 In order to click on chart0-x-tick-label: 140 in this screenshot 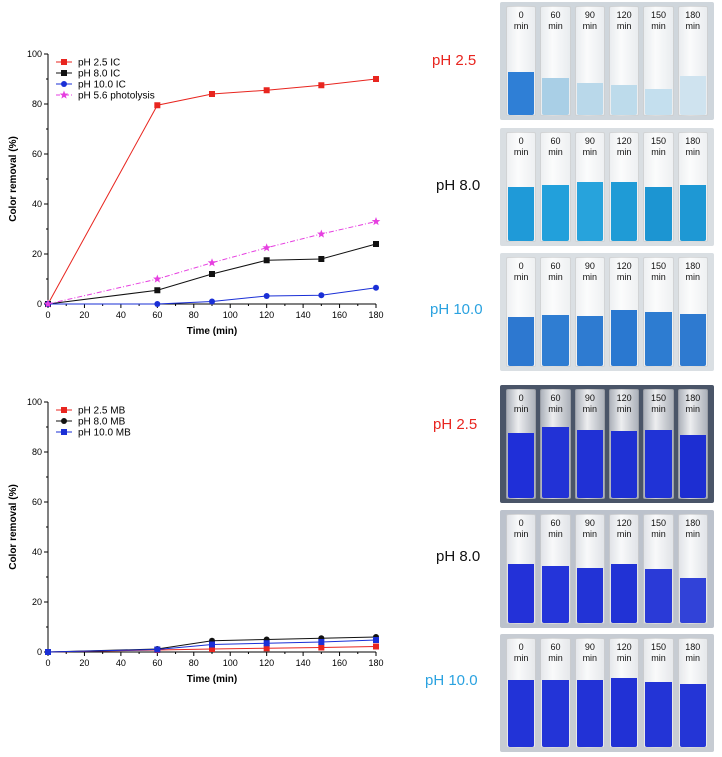, I will do `click(303, 315)`.